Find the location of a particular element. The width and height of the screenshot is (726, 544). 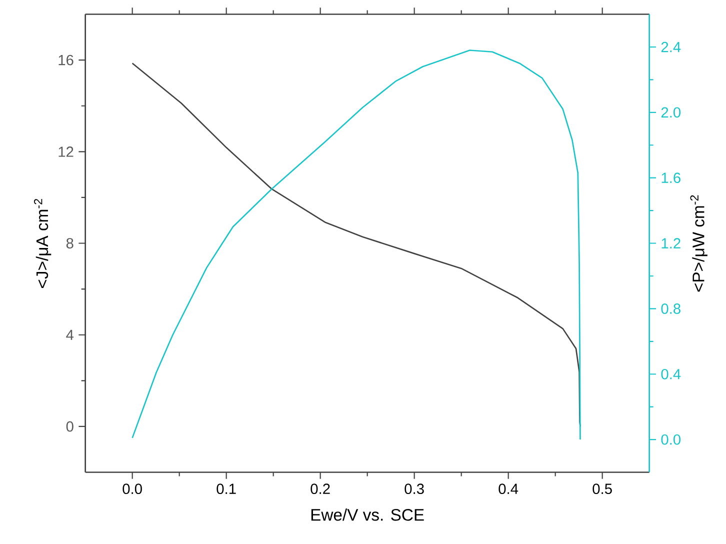

x-tick-label: 0.1 is located at coordinates (226, 489).